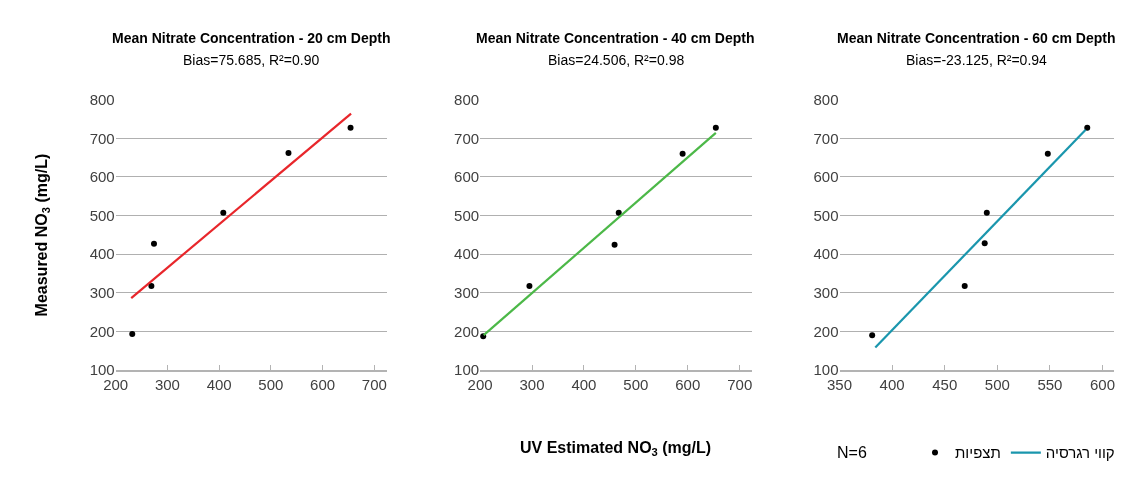  I want to click on x-tick-label: 450, so click(945, 384).